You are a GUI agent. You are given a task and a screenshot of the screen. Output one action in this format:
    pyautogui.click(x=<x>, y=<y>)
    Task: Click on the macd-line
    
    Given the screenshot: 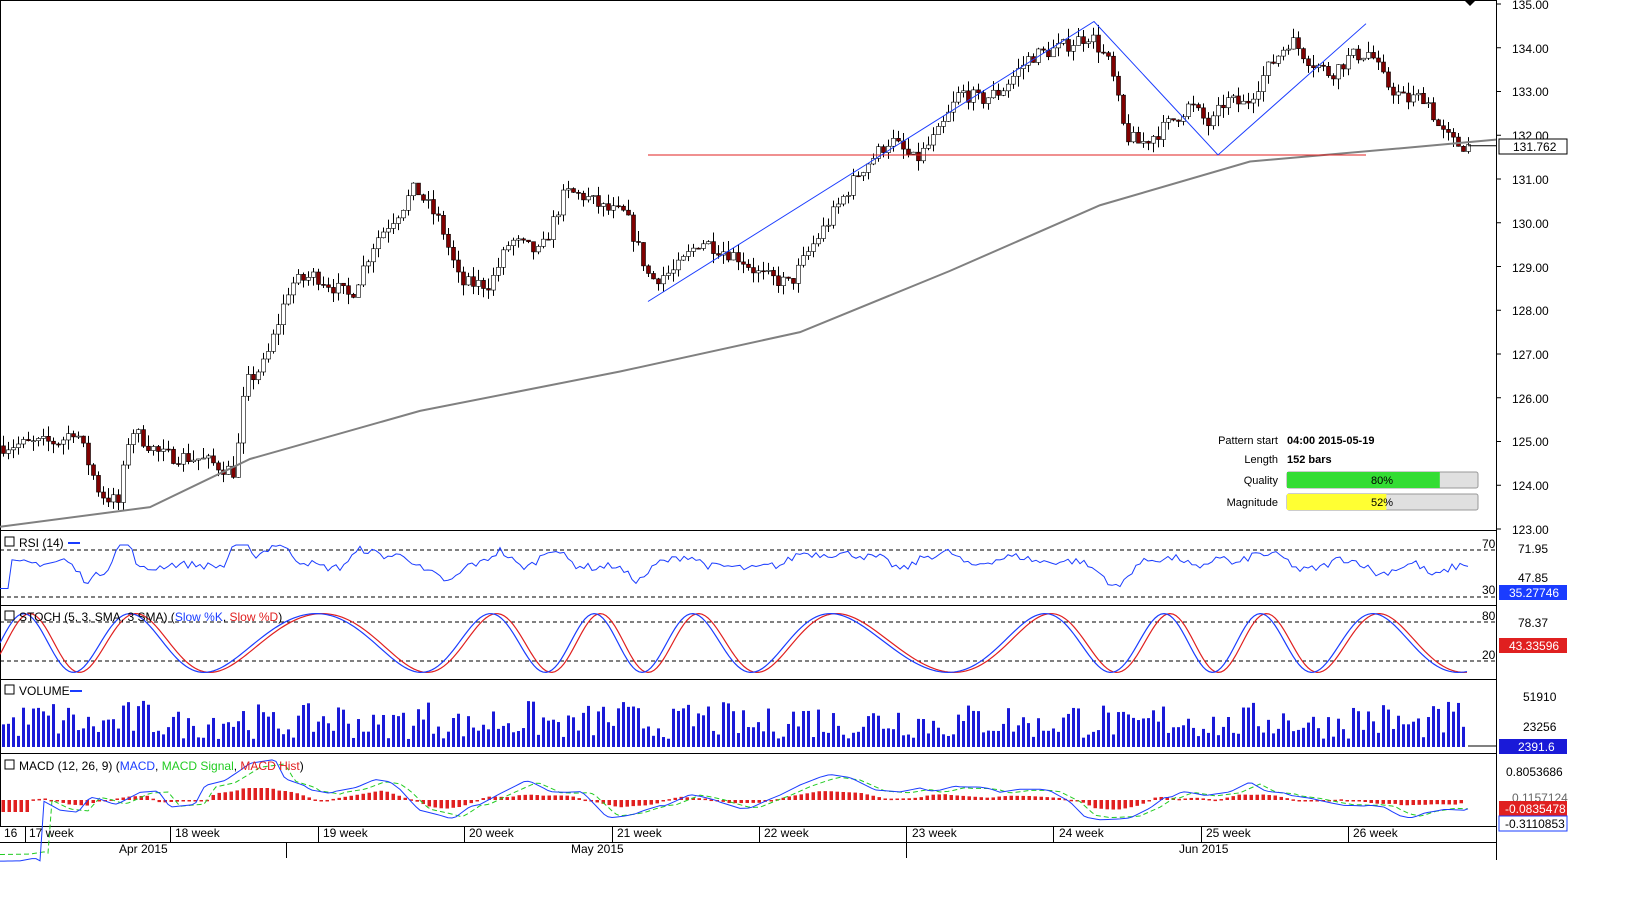 What is the action you would take?
    pyautogui.click(x=734, y=810)
    